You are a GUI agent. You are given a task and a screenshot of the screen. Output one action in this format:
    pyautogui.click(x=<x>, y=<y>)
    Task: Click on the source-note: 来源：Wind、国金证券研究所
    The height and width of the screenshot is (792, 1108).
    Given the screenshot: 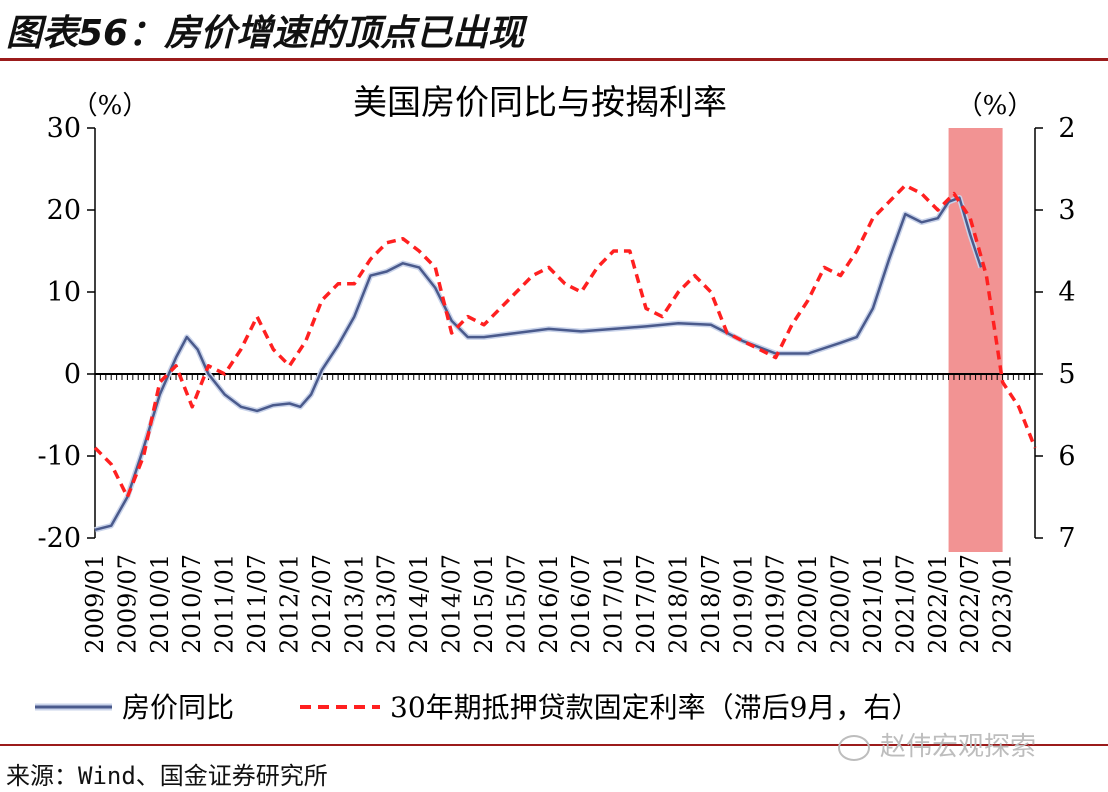 What is the action you would take?
    pyautogui.click(x=167, y=776)
    